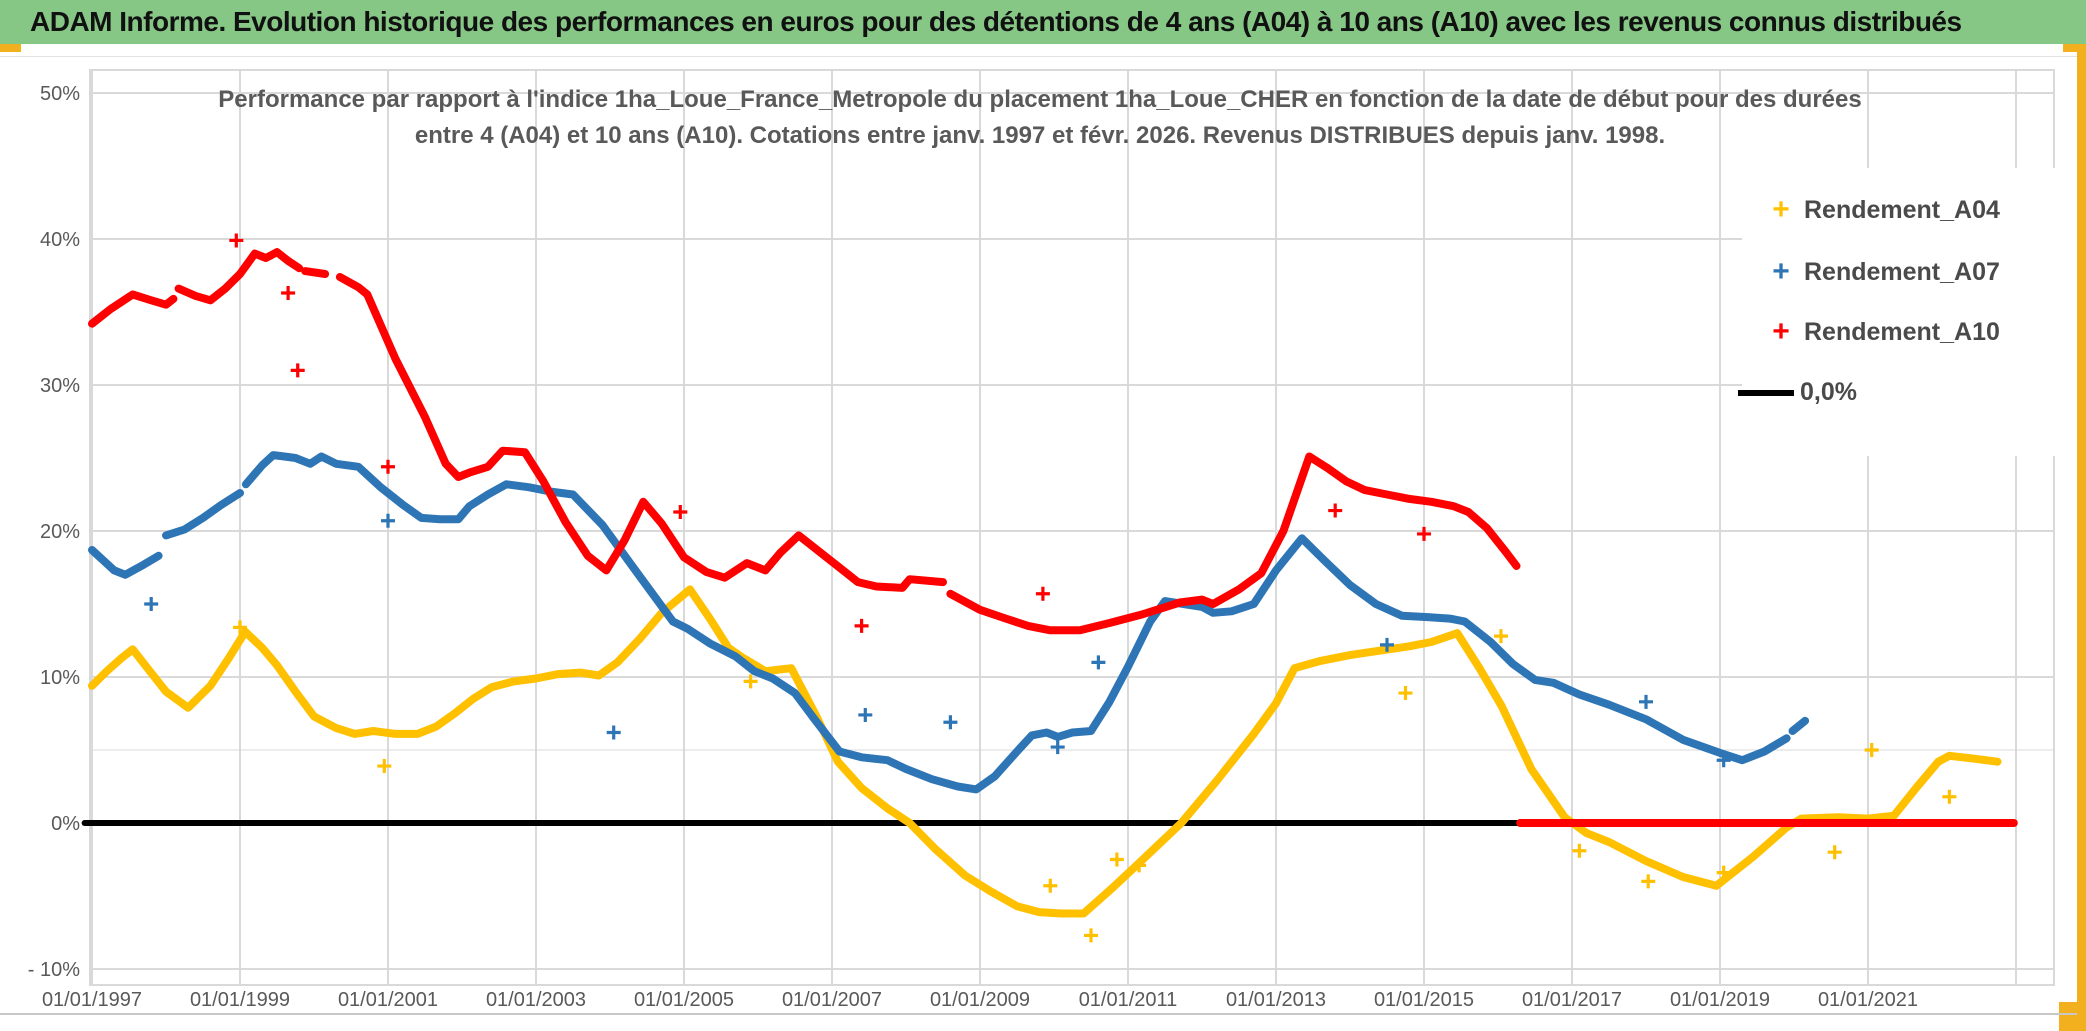  Describe the element at coordinates (1038, 1014) in the screenshot. I see `chart-bottom-border` at that location.